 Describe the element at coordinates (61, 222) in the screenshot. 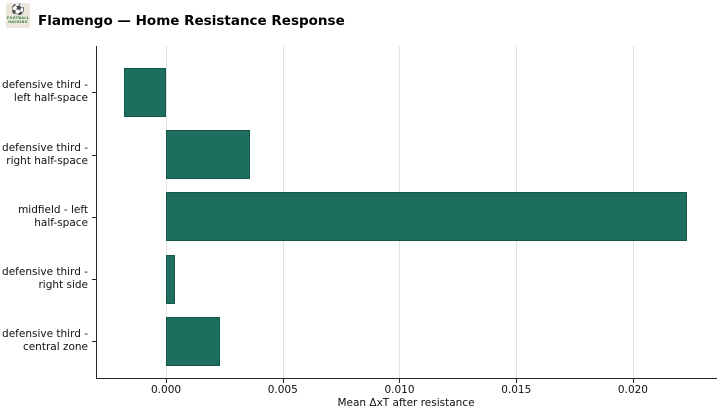

I see `y-tick-label-line: half-space` at that location.